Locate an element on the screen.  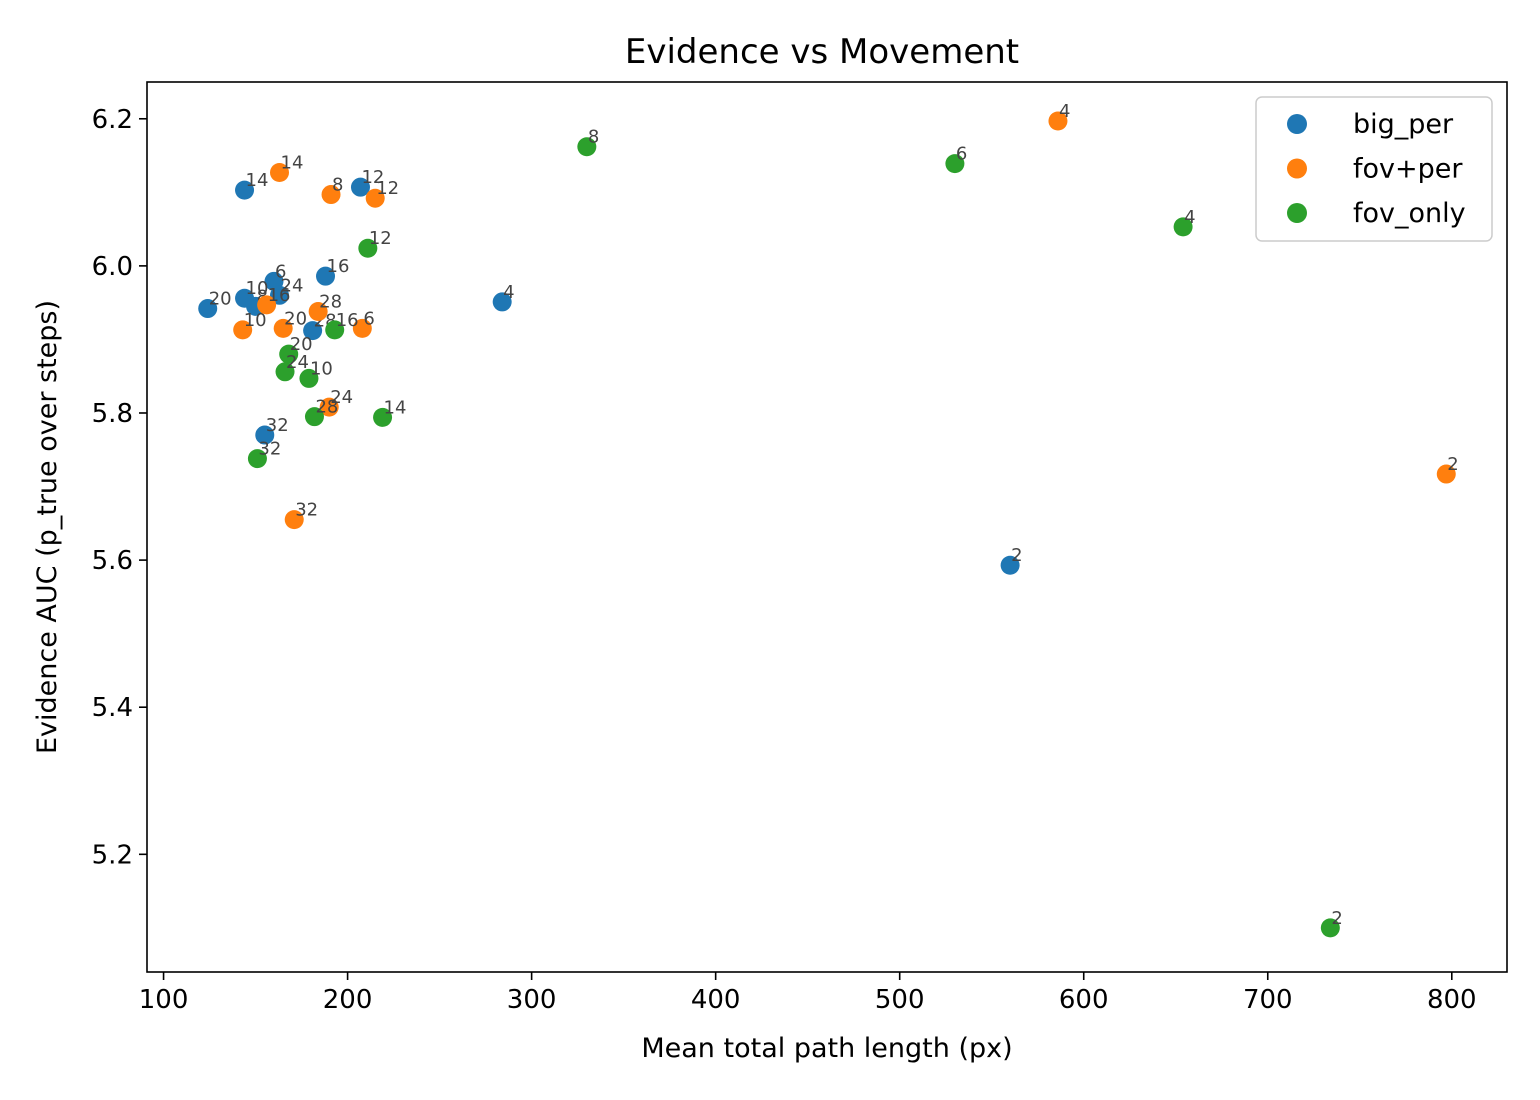
y-tick-label: 6.0 is located at coordinates (112, 267).